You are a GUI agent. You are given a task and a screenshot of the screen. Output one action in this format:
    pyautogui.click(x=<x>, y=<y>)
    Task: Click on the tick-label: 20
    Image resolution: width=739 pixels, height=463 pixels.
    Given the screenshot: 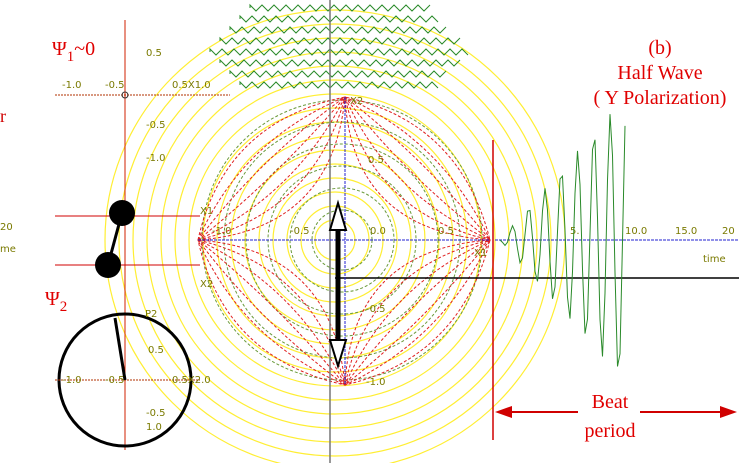 What is the action you would take?
    pyautogui.click(x=728, y=231)
    